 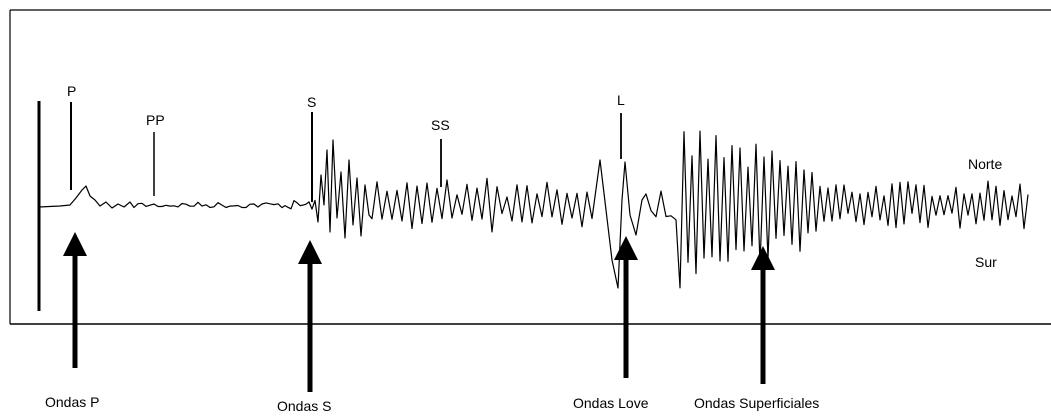 I want to click on l-marker-label: L, so click(x=621, y=100).